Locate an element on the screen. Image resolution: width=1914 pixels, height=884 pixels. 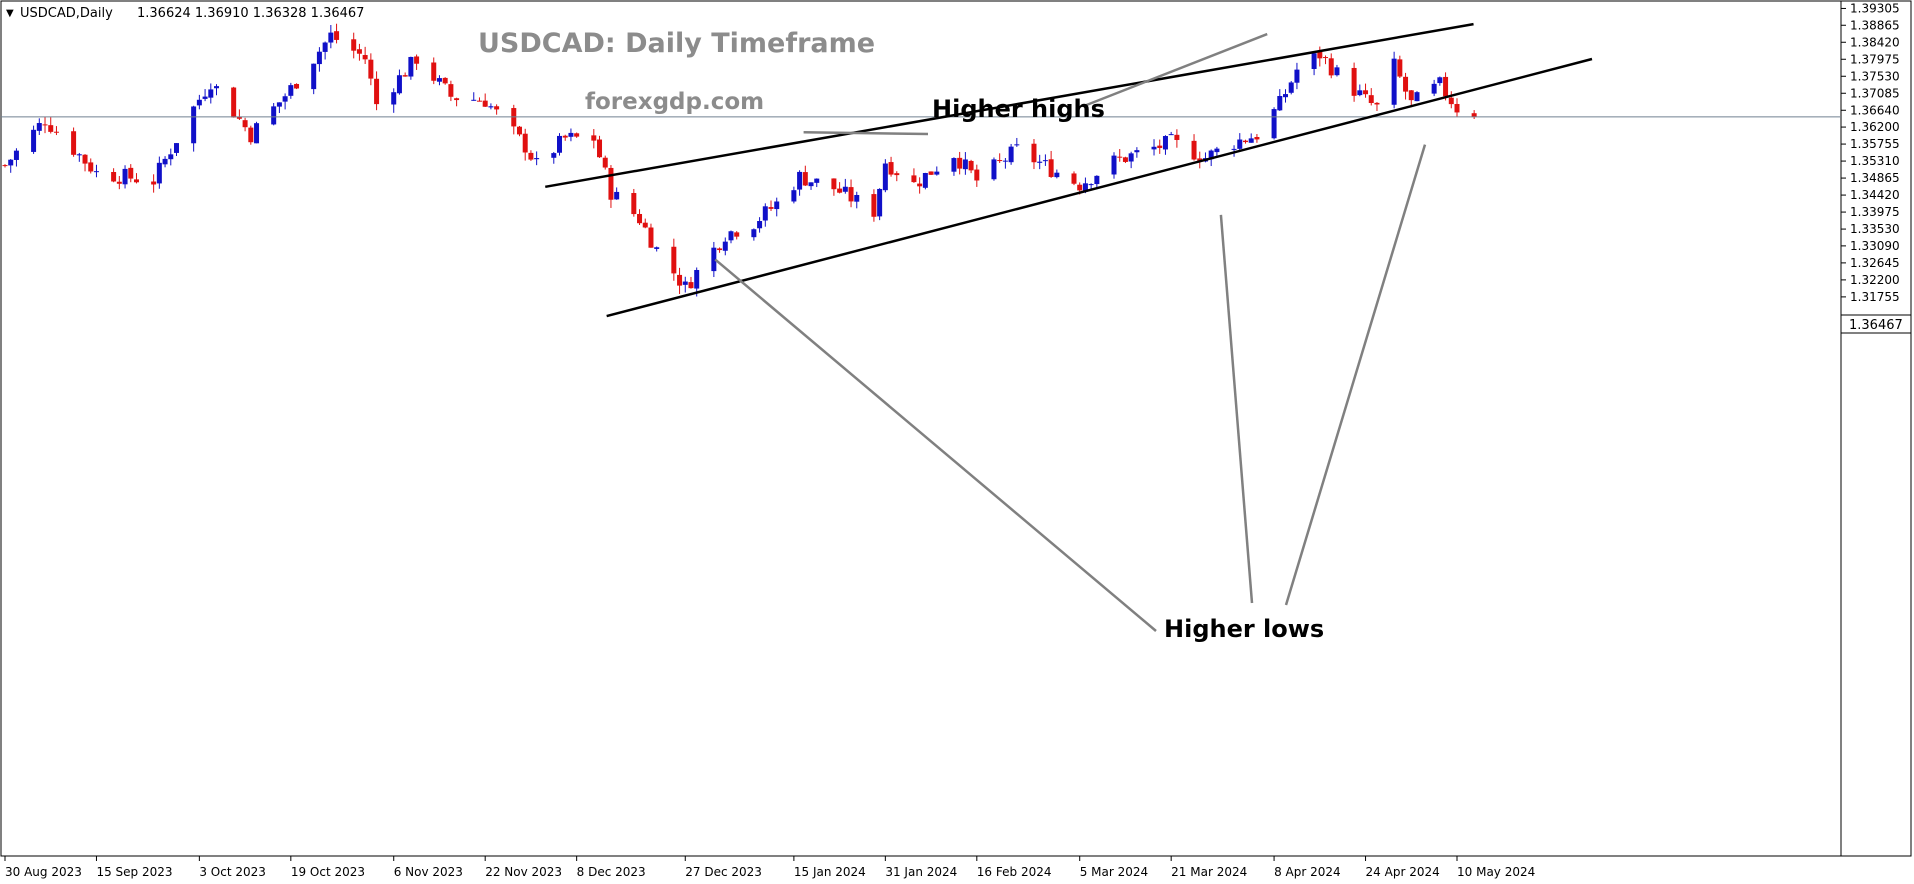
y-tick-label: 1.38865 is located at coordinates (1875, 25).